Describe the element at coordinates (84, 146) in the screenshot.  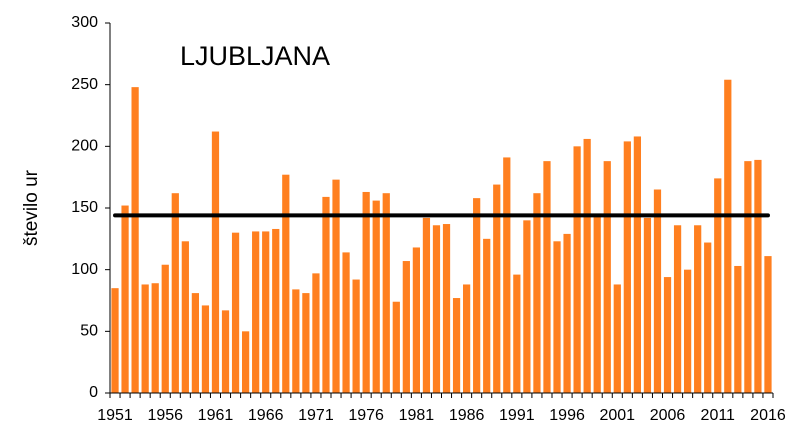
I see `y-tick-label: 200` at that location.